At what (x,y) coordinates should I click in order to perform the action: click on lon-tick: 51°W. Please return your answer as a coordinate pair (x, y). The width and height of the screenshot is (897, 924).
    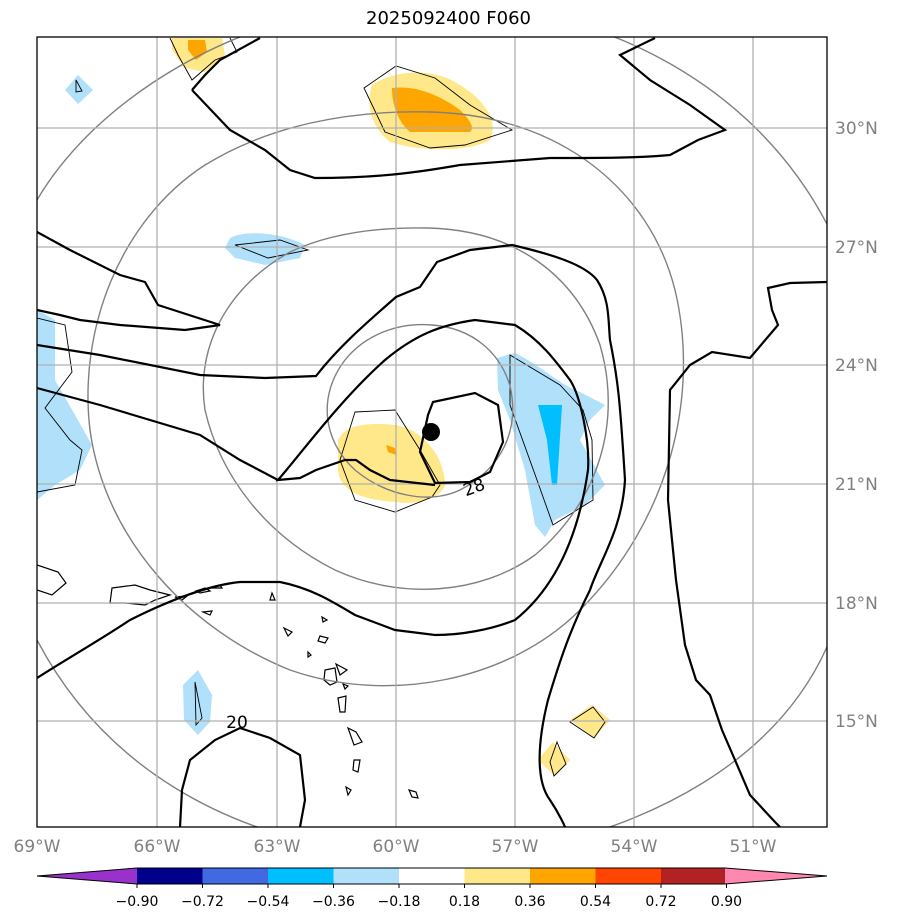
    Looking at the image, I should click on (753, 847).